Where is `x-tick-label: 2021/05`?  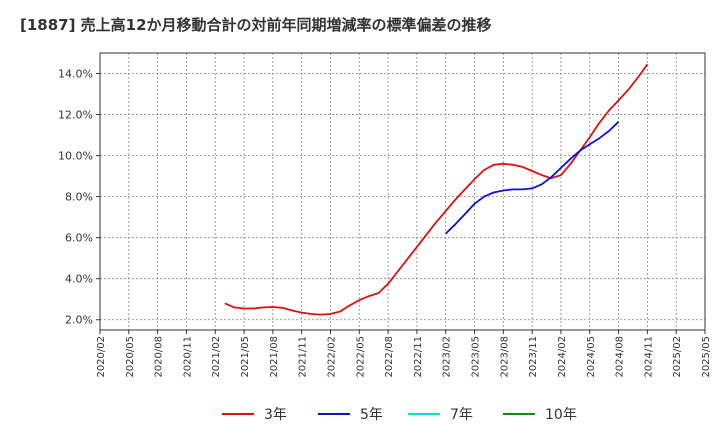 x-tick-label: 2021/05 is located at coordinates (245, 357).